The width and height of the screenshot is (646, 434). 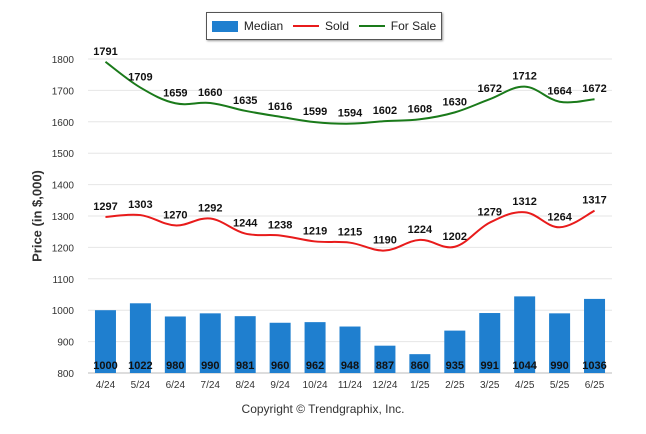 What do you see at coordinates (263, 26) in the screenshot?
I see `legend-label-median: Median` at bounding box center [263, 26].